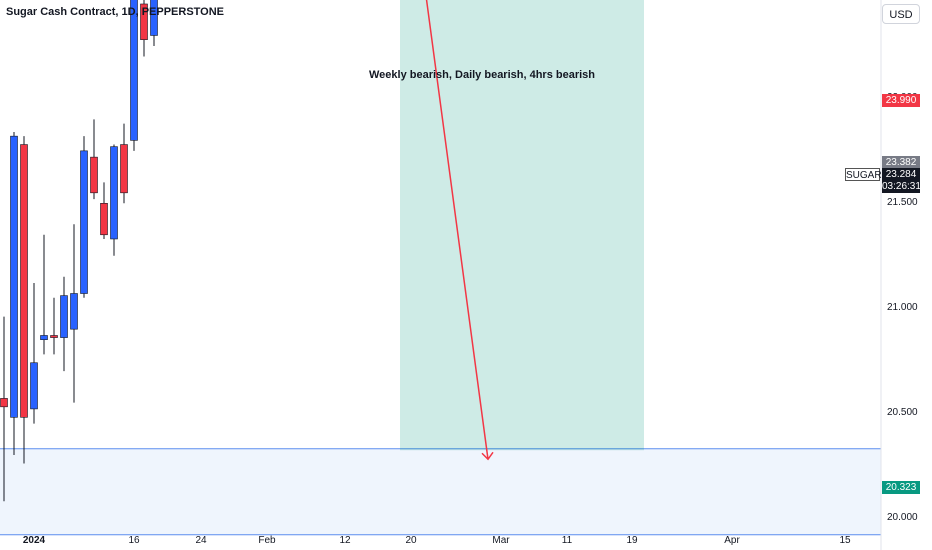  I want to click on symbol-label: SUGAR, so click(863, 174).